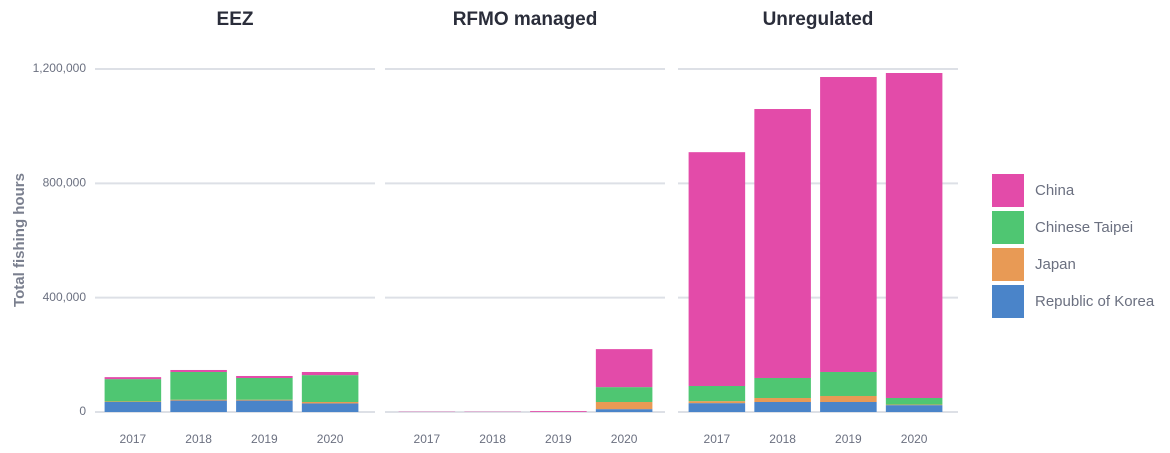 Image resolution: width=1170 pixels, height=453 pixels. Describe the element at coordinates (60, 68) in the screenshot. I see `y-tick-label: 1,200,000` at that location.